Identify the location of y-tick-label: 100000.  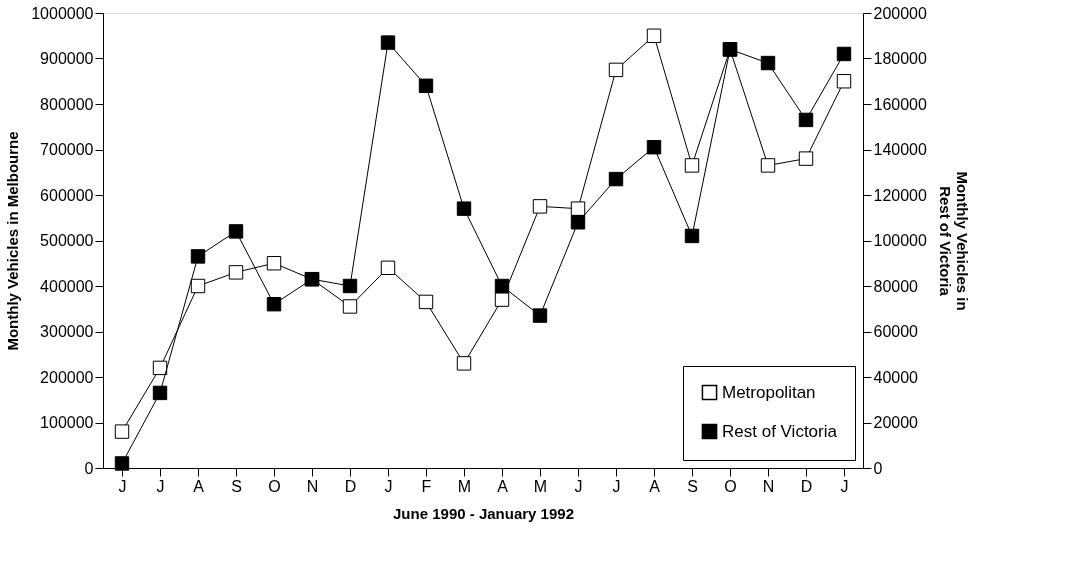
(67, 422).